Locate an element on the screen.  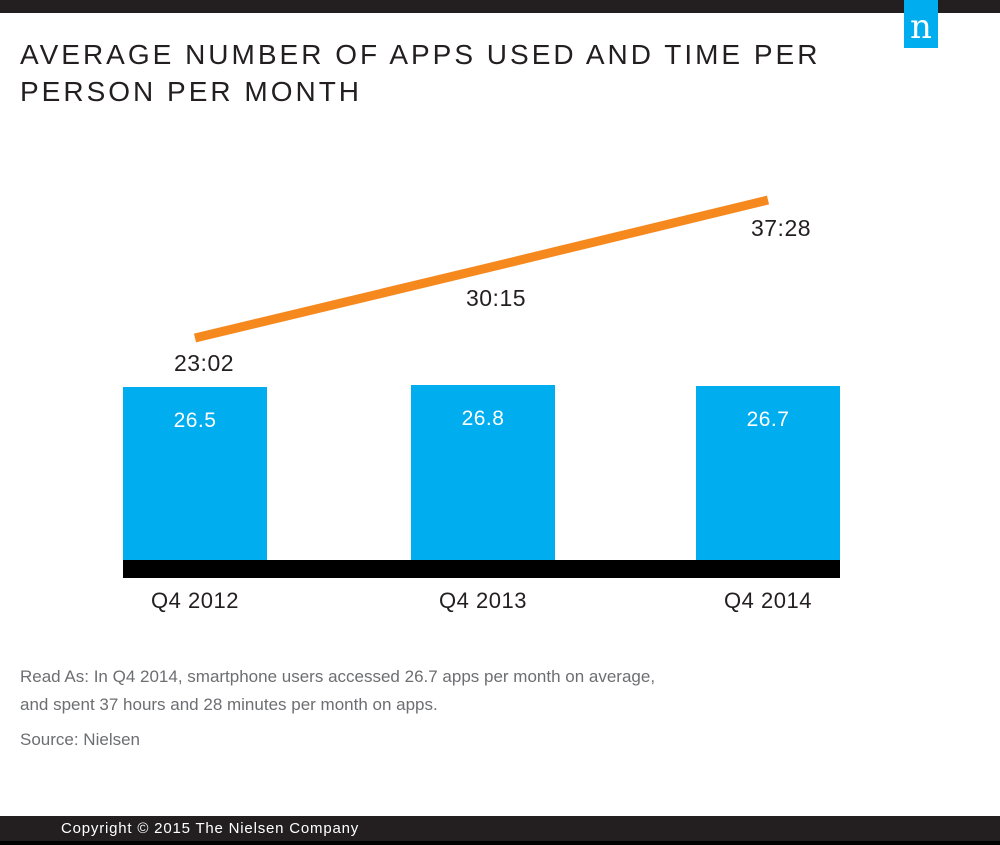
top-bar is located at coordinates (500, 6).